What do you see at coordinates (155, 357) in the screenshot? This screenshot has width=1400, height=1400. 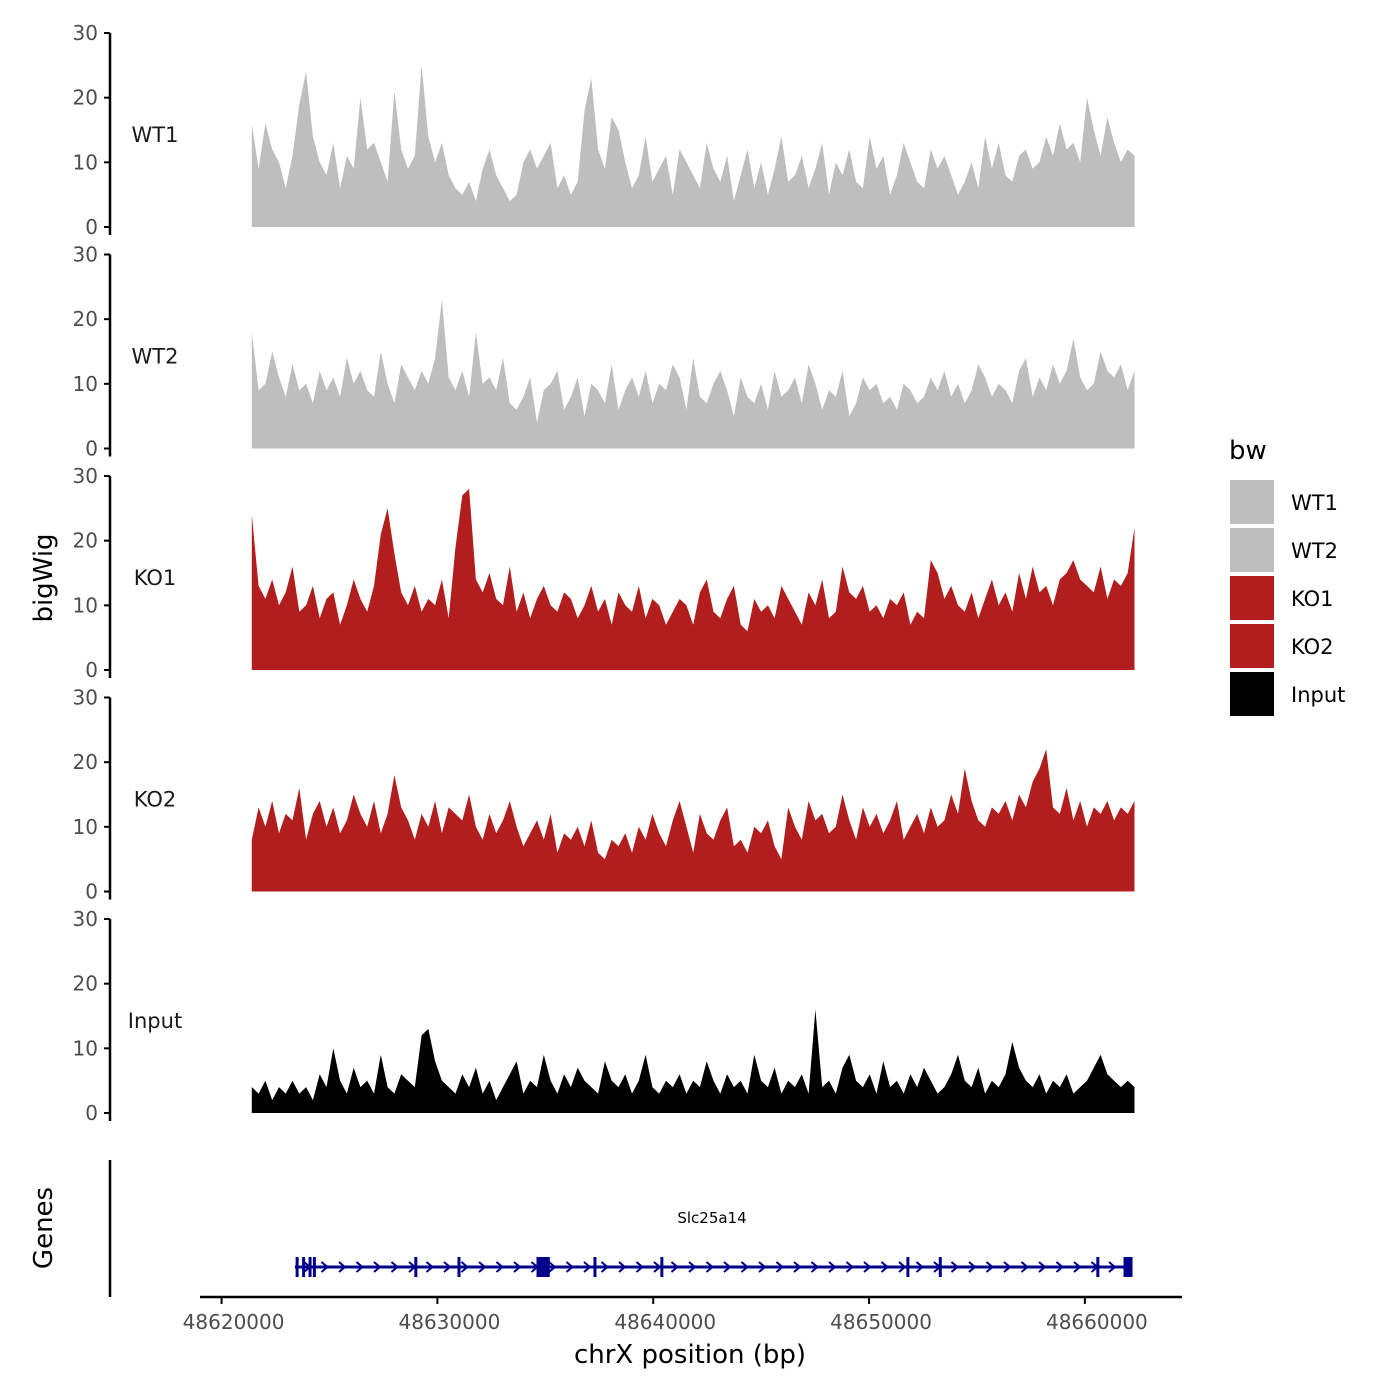 I see `track-label: WT2` at bounding box center [155, 357].